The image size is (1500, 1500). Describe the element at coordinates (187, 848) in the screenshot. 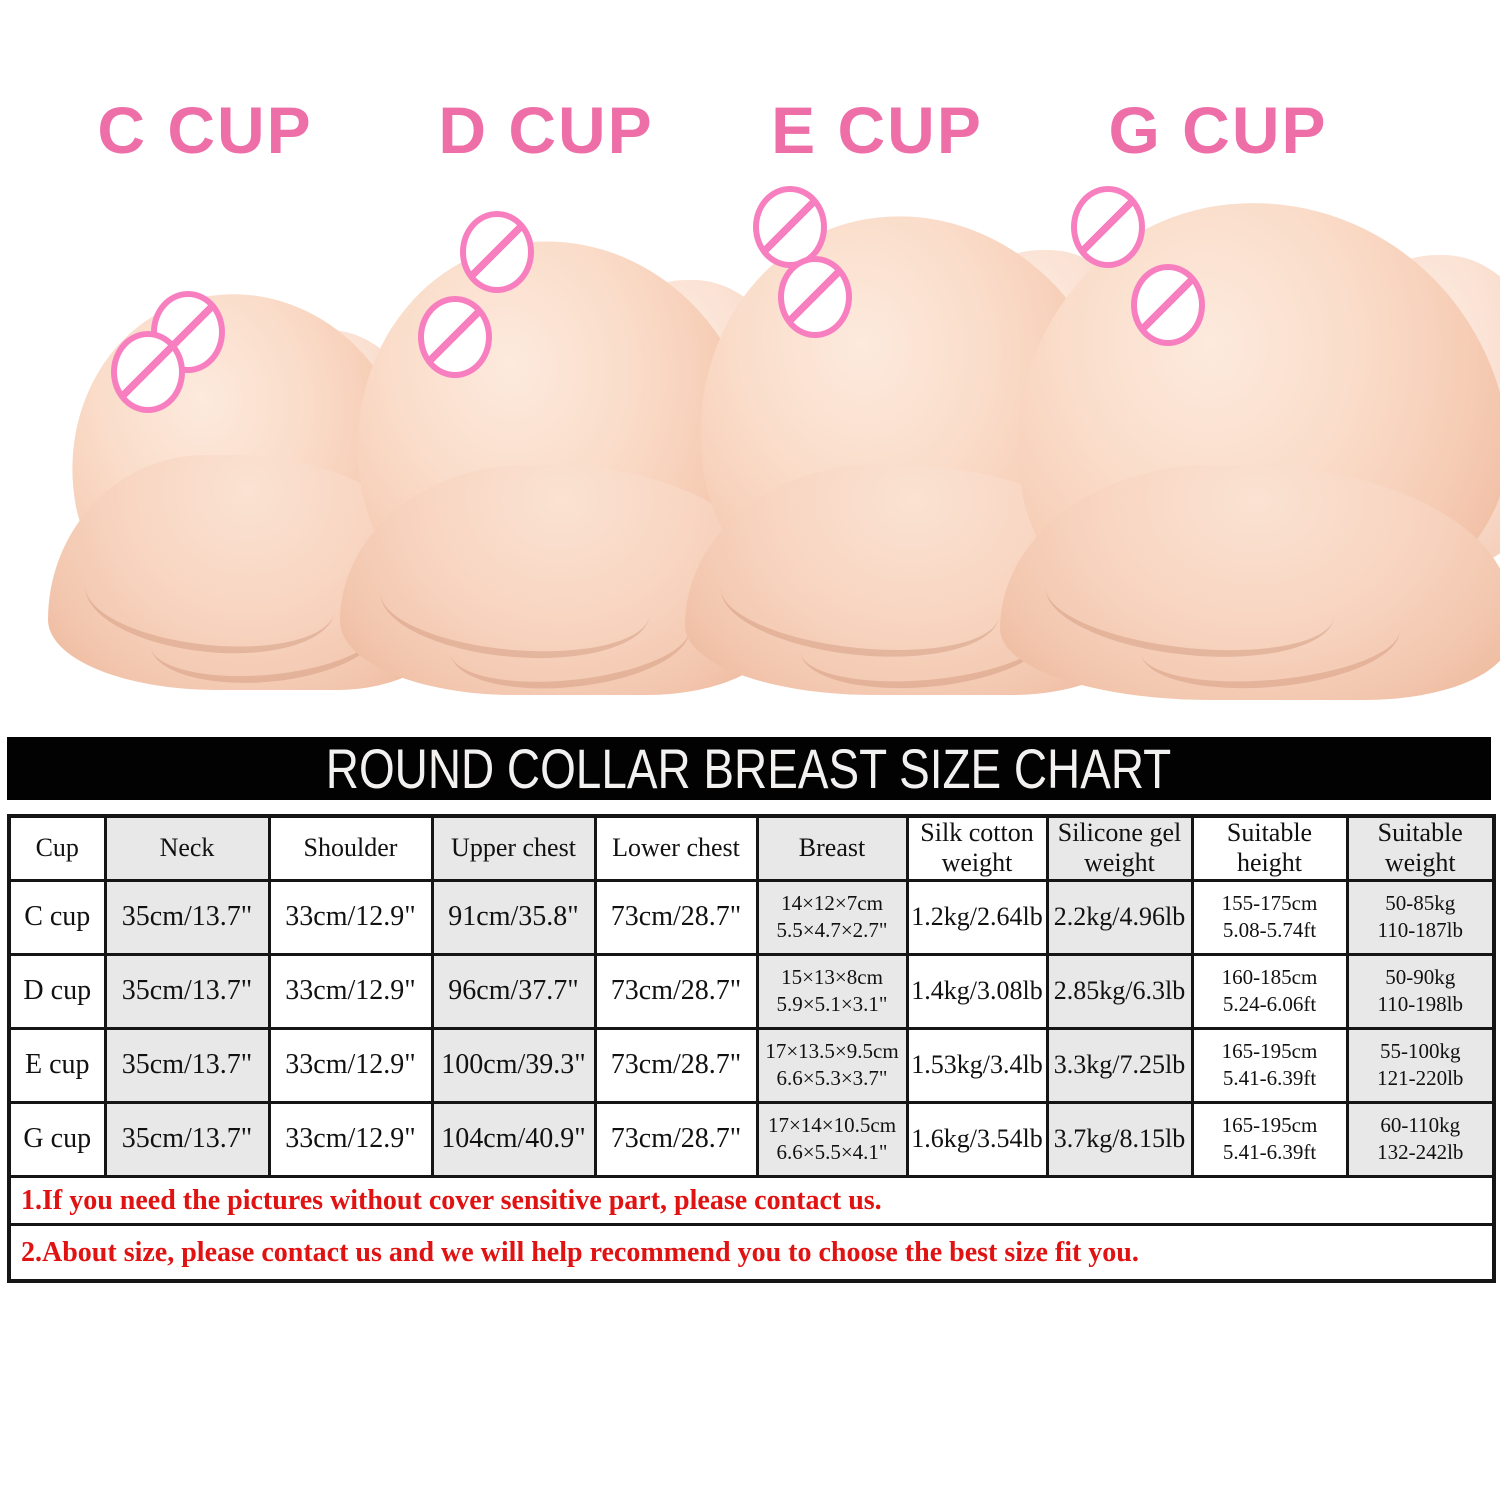

I see `col-header-neck: Neck` at that location.